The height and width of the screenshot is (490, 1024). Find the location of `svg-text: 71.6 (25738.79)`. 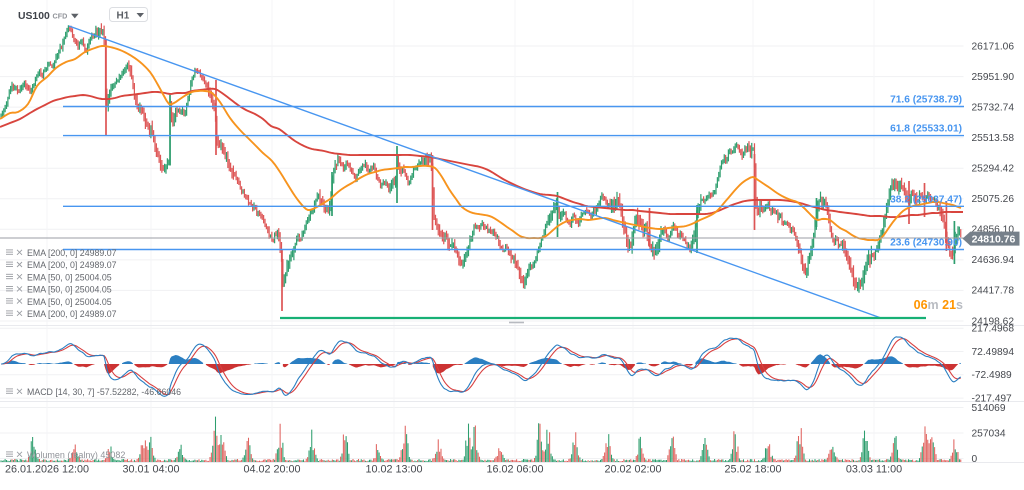

svg-text: 71.6 (25738.79) is located at coordinates (926, 100).